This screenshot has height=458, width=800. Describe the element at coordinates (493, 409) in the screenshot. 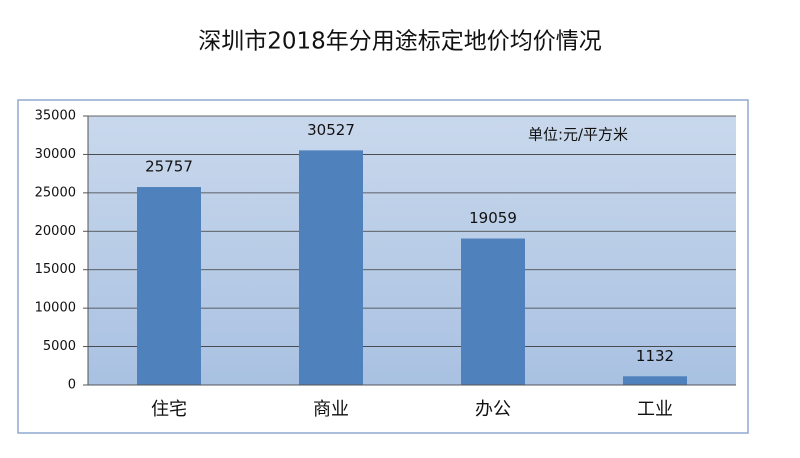

I see `x-tick-label: 办公` at that location.